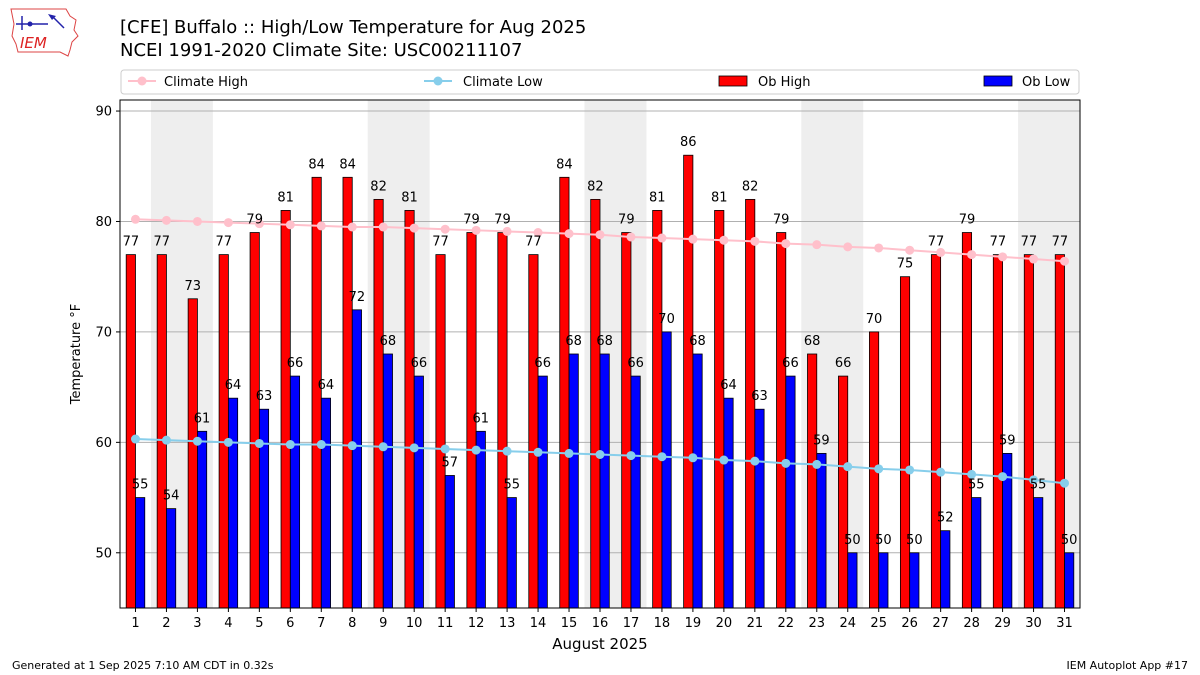 Image resolution: width=1200 pixels, height=675 pixels. What do you see at coordinates (383, 623) in the screenshot?
I see `x-tick-label-9: 9` at bounding box center [383, 623].